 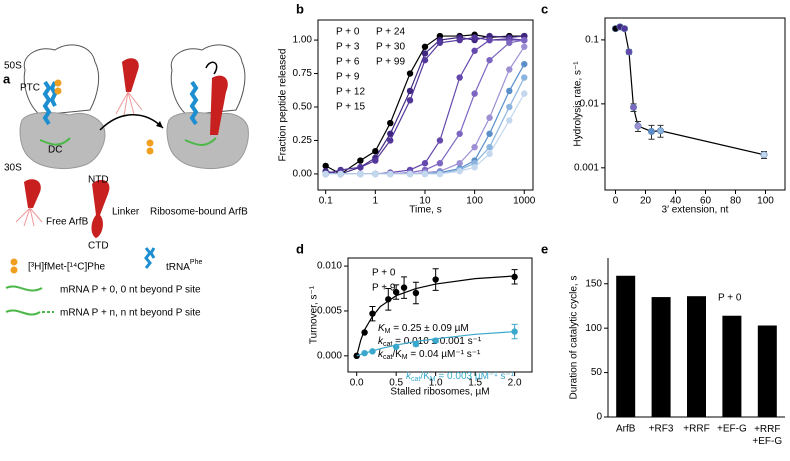 What do you see at coordinates (646, 201) in the screenshot?
I see `x-tick-label: 20` at bounding box center [646, 201].